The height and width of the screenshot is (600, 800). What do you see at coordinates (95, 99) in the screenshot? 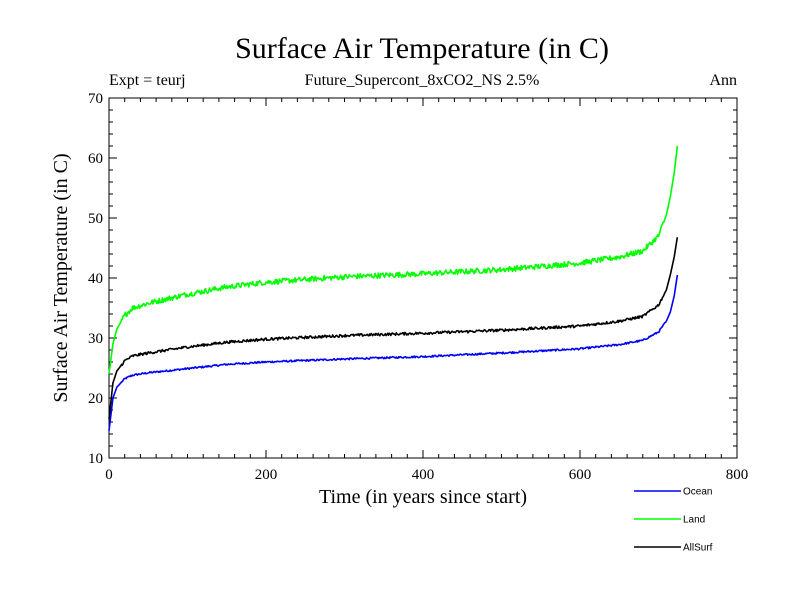
I see `y-tick-label: 70` at bounding box center [95, 99].